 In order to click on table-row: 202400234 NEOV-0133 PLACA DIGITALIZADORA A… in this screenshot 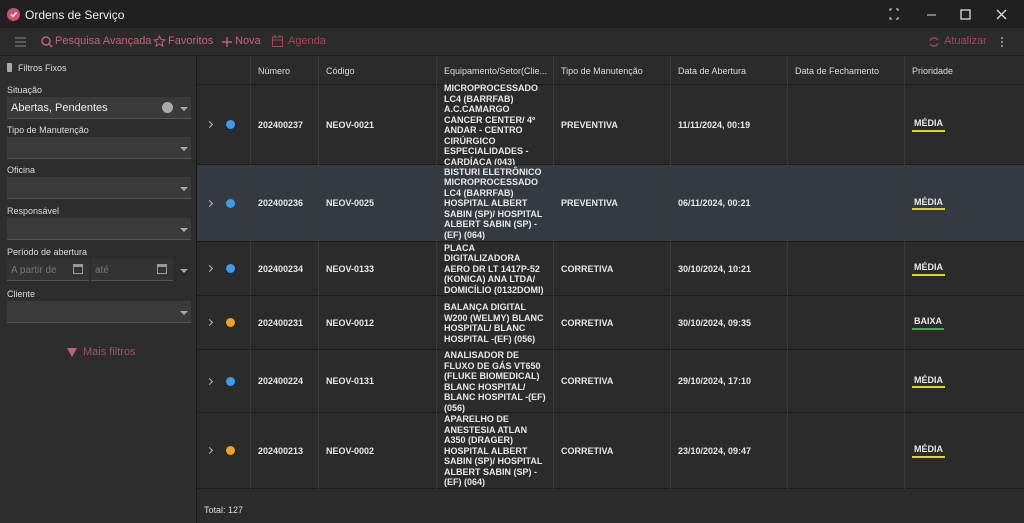, I will do `click(610, 269)`.